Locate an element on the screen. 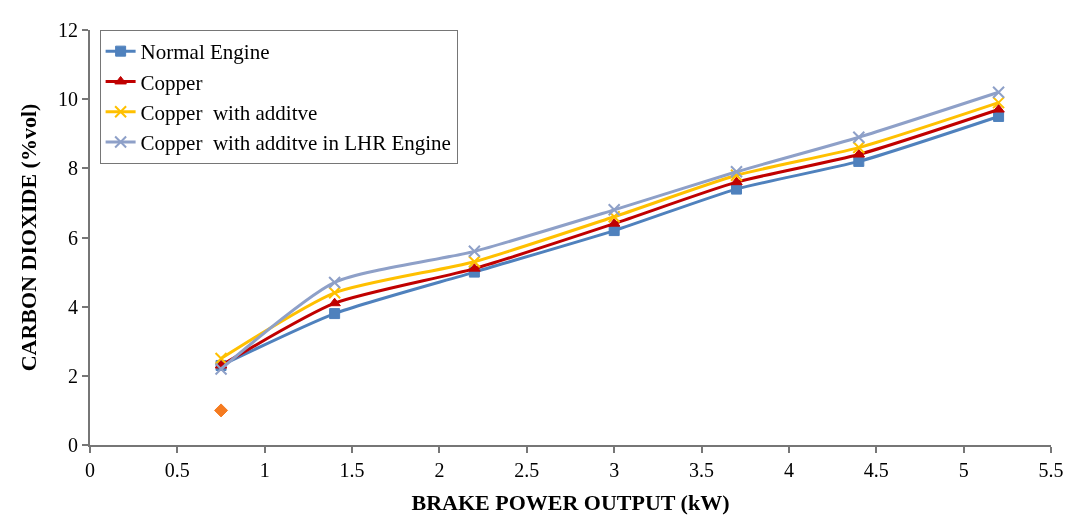  x-tick-label: 2.5 is located at coordinates (527, 470).